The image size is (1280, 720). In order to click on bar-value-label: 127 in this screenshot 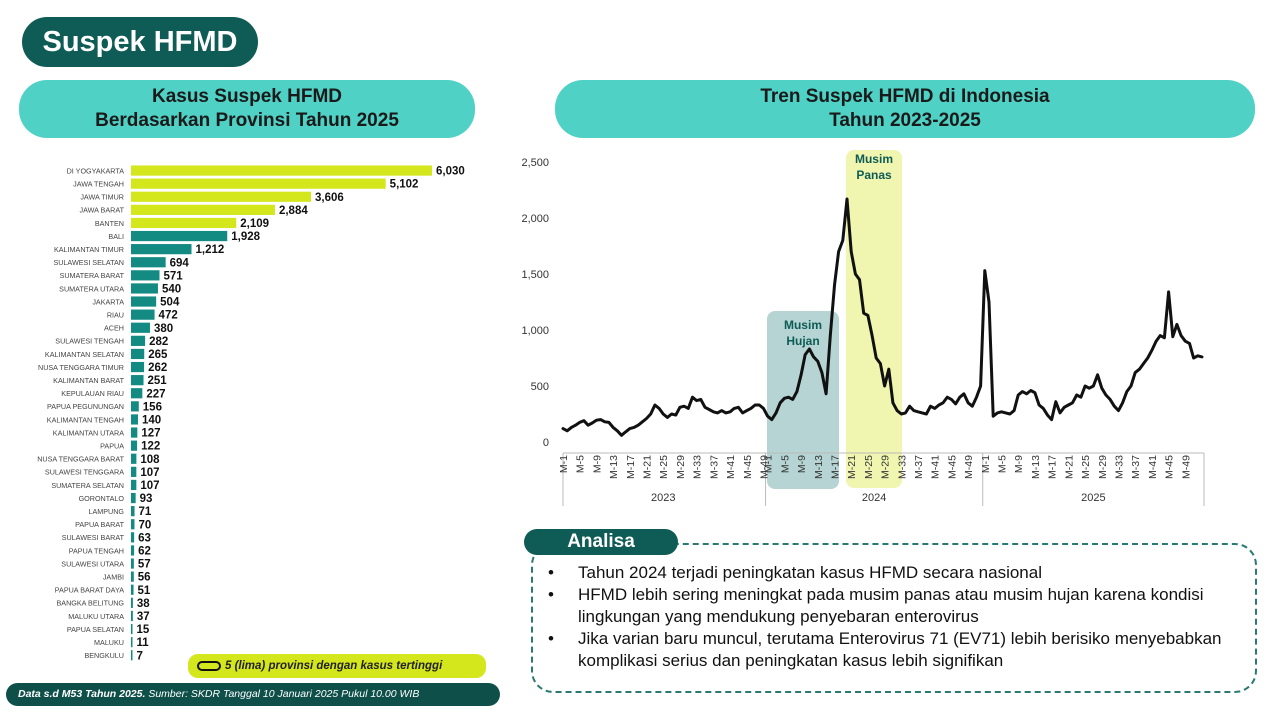, I will do `click(150, 434)`.